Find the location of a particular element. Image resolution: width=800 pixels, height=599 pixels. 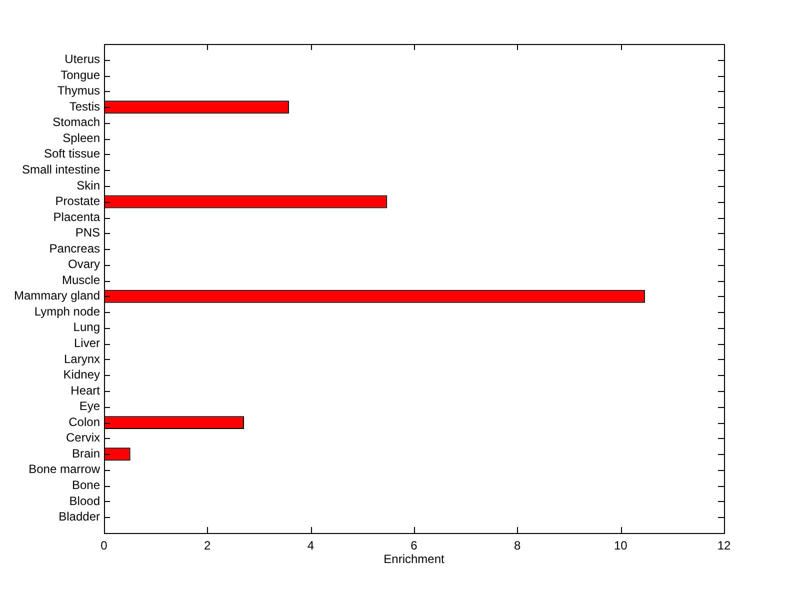

y-tick-label: Ovary is located at coordinates (84, 264).